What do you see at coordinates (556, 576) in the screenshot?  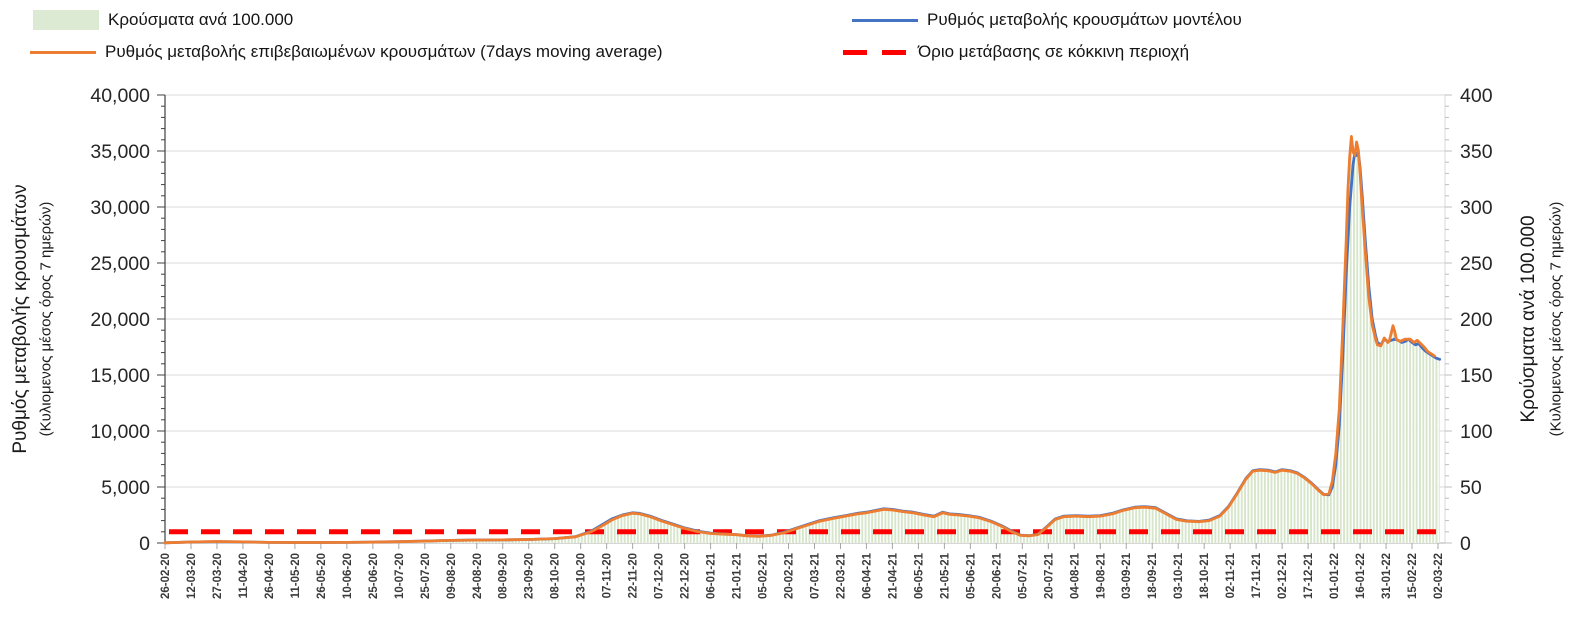 I see `x-axis-tick-label: 08-10-20` at bounding box center [556, 576].